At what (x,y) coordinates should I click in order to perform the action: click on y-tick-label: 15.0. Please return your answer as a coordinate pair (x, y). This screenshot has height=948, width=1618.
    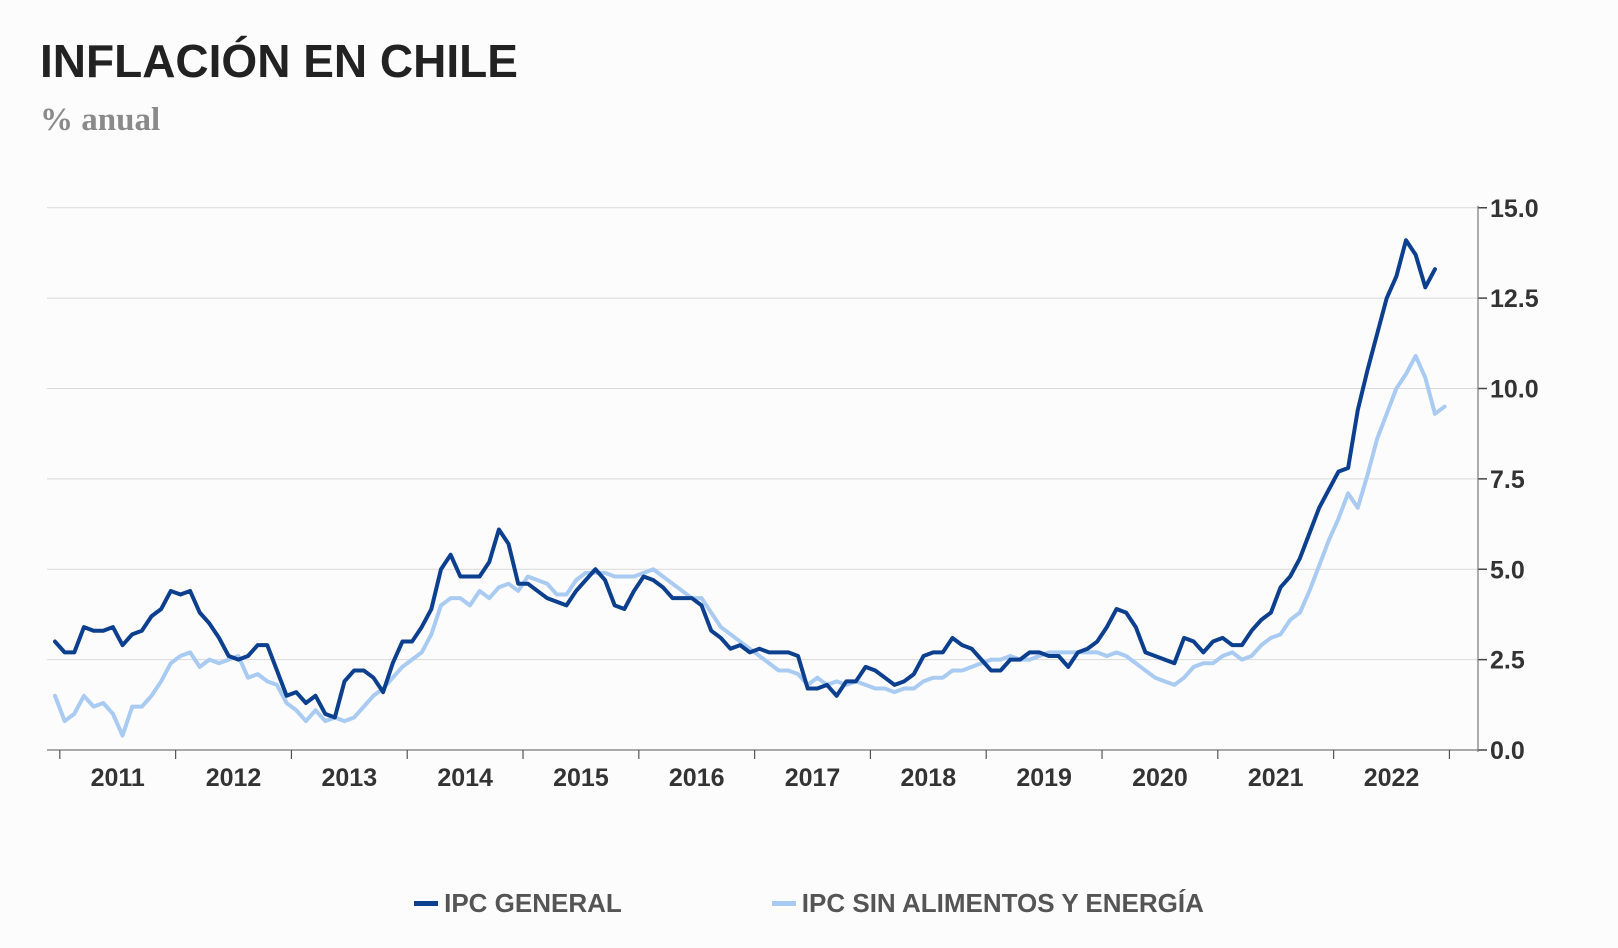
    Looking at the image, I should click on (1514, 209).